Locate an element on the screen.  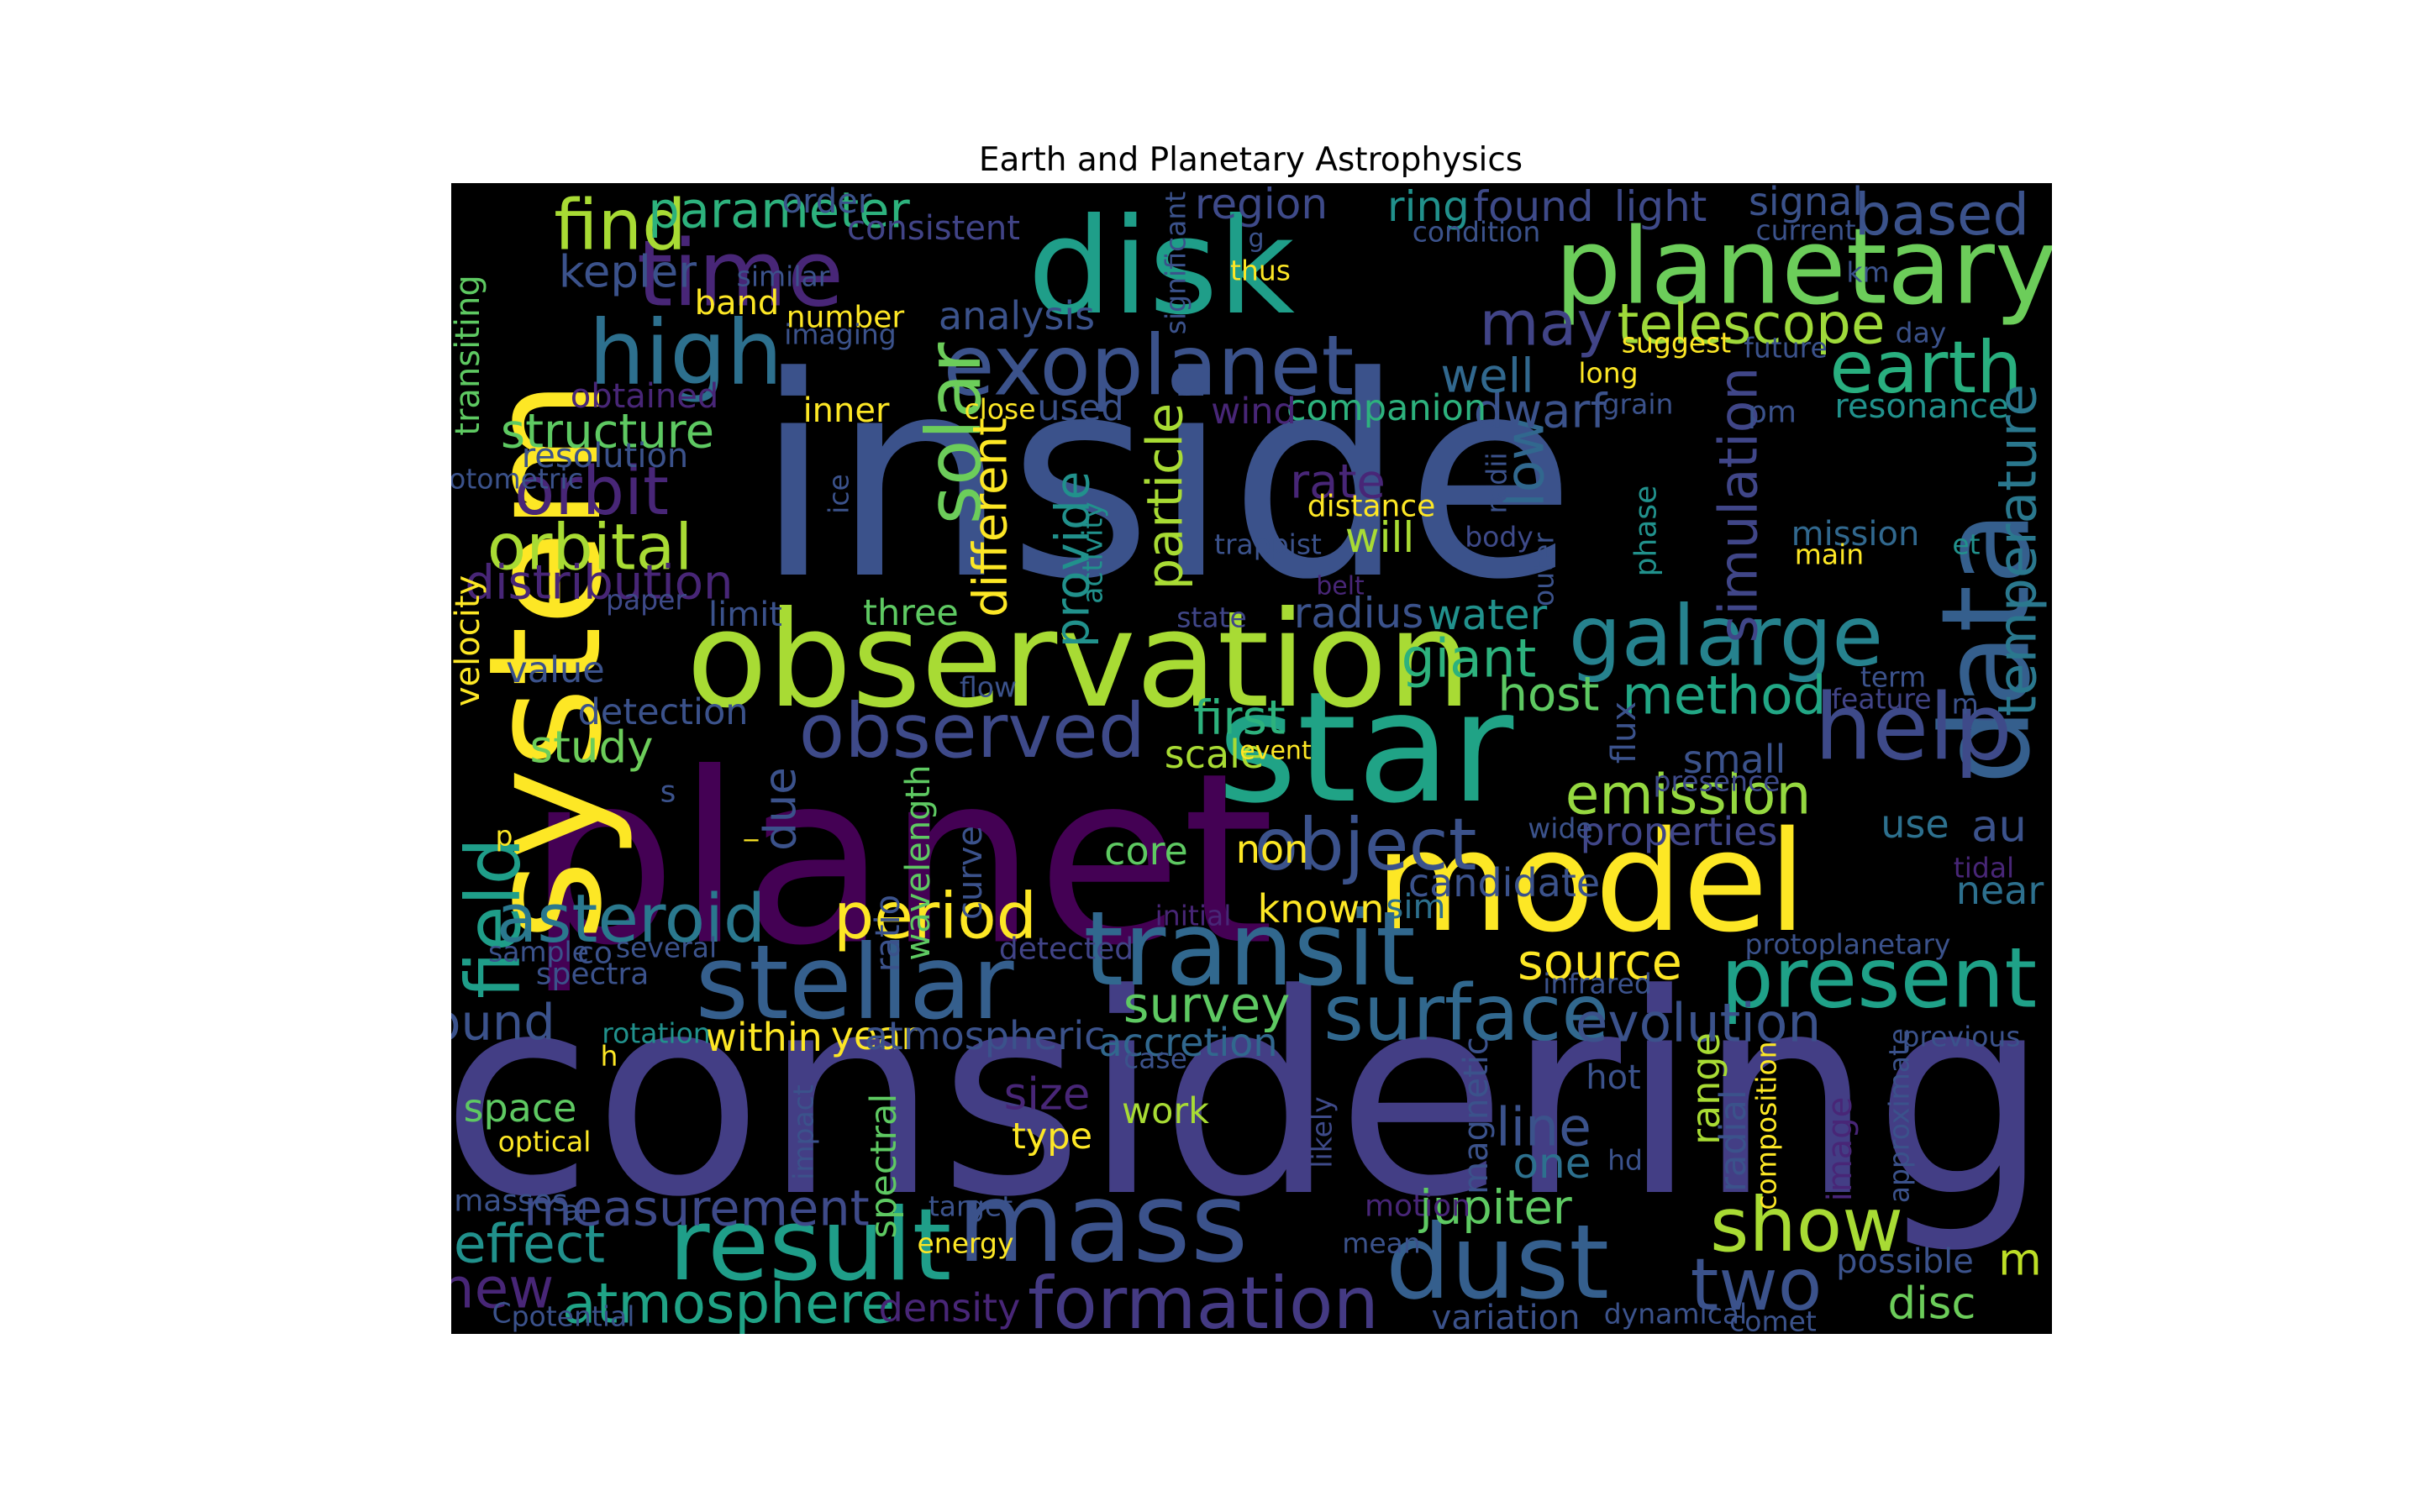
word-survey-52: survey is located at coordinates (1207, 1005).